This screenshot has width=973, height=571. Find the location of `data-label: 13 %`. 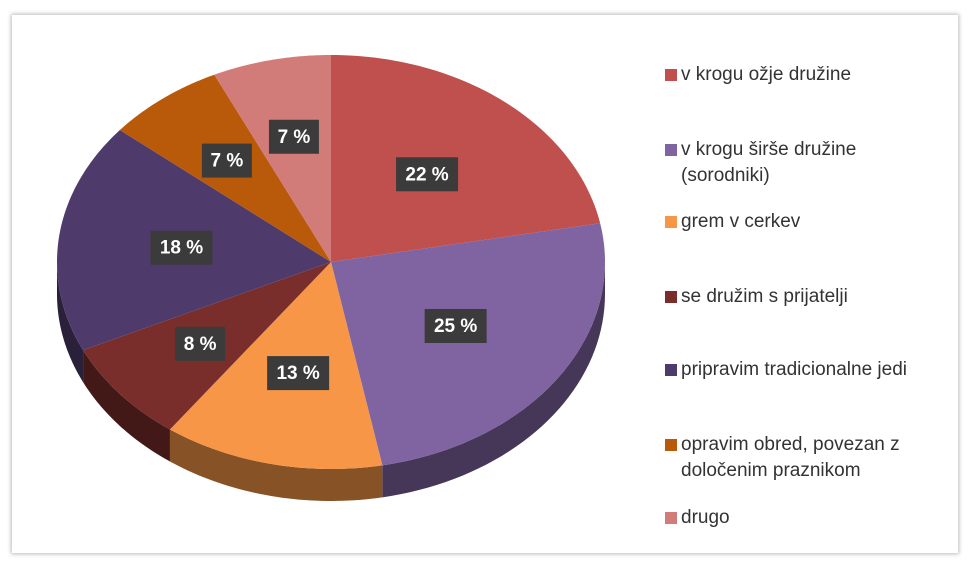

data-label: 13 % is located at coordinates (297, 373).